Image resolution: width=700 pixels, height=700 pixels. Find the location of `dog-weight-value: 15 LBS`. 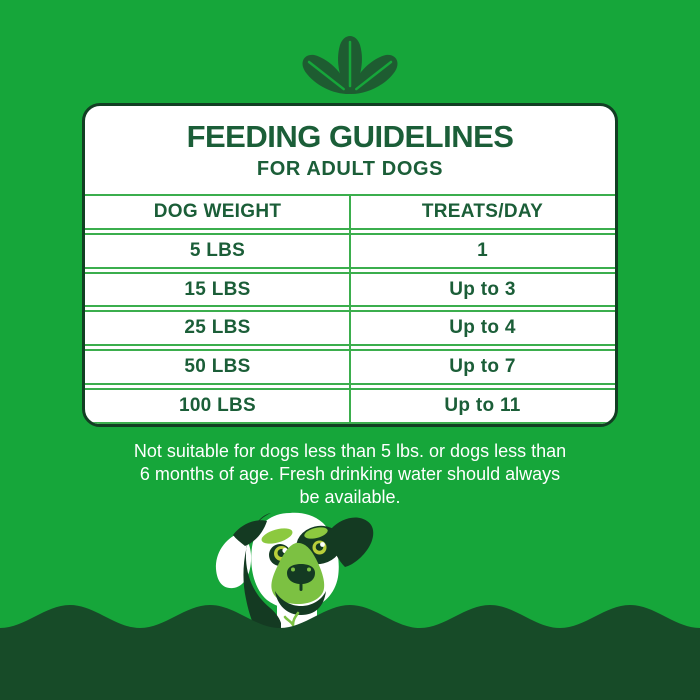

dog-weight-value: 15 LBS is located at coordinates (217, 289).